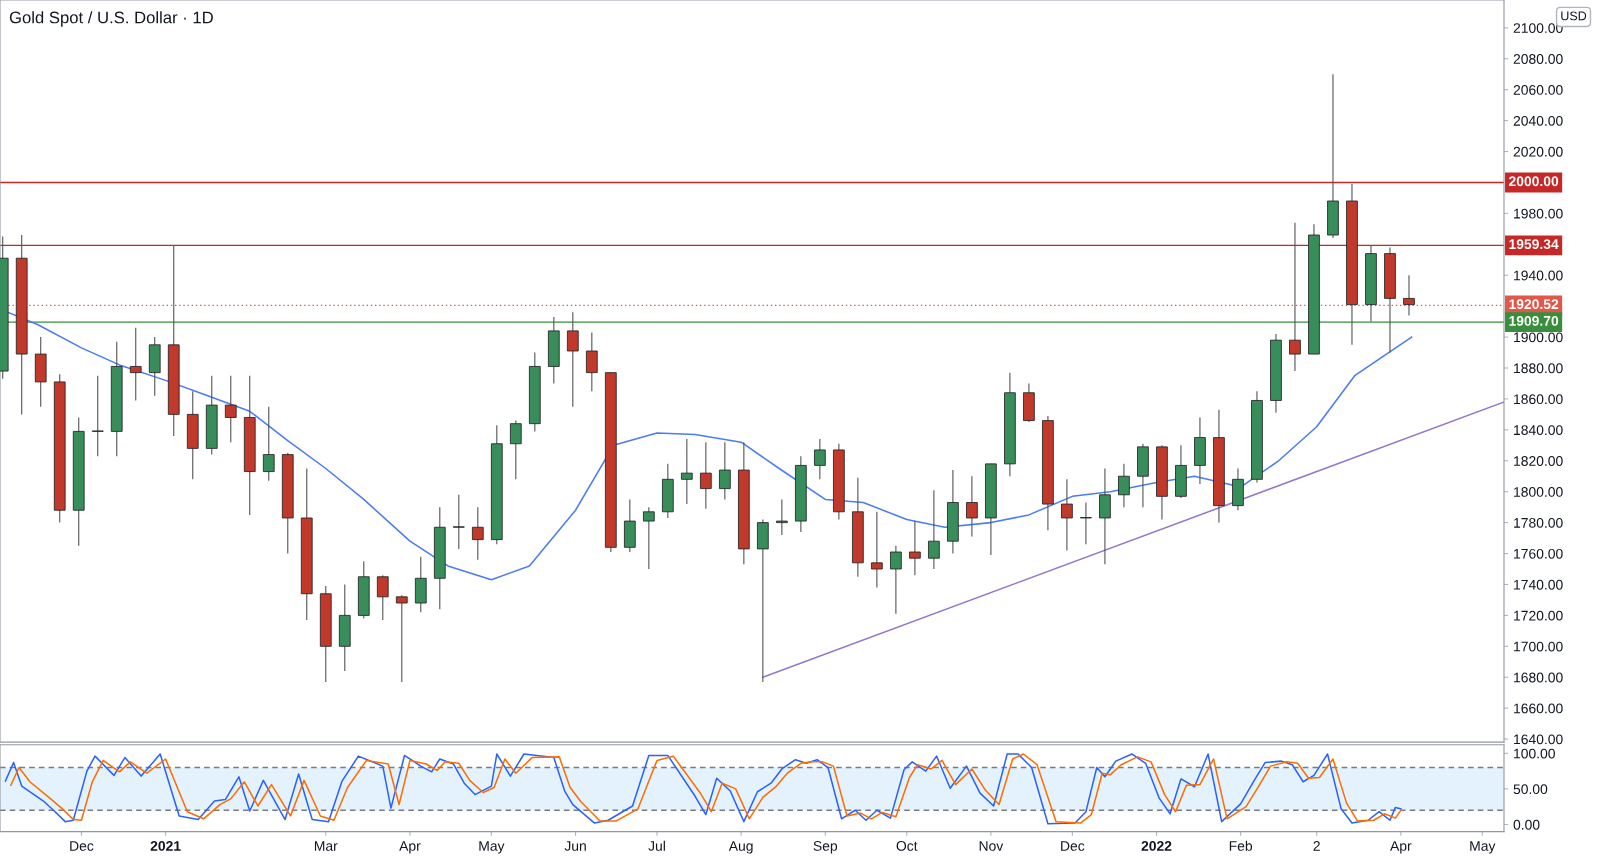  Describe the element at coordinates (1538, 739) in the screenshot. I see `y-tick-label: 1640.00` at that location.